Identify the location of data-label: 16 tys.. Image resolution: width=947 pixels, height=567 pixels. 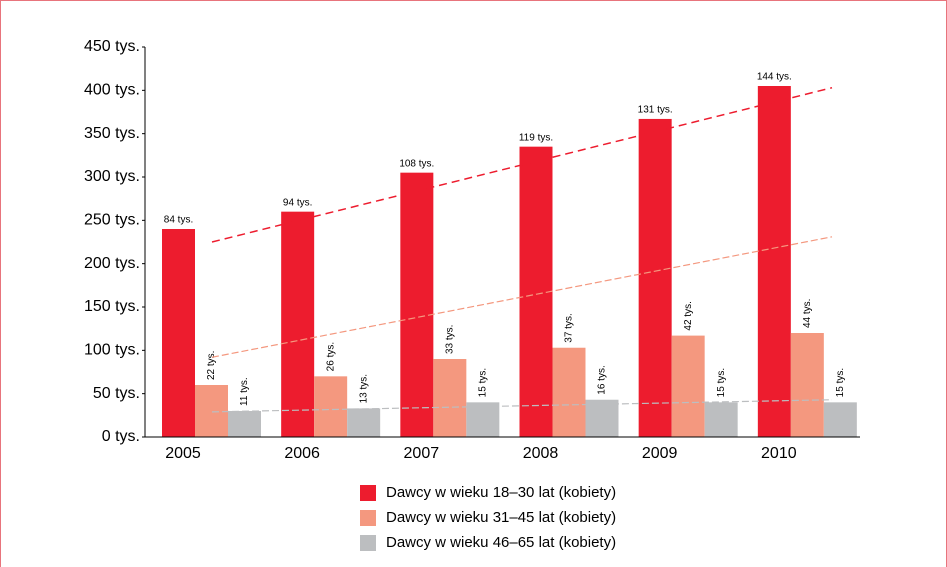
(602, 379).